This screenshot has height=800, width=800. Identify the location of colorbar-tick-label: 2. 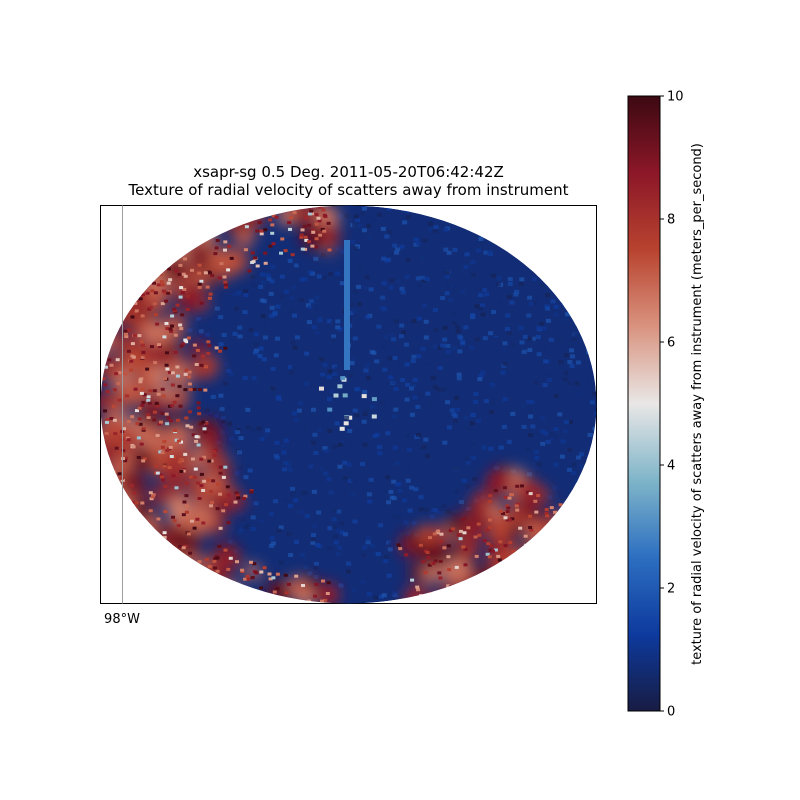
(671, 589).